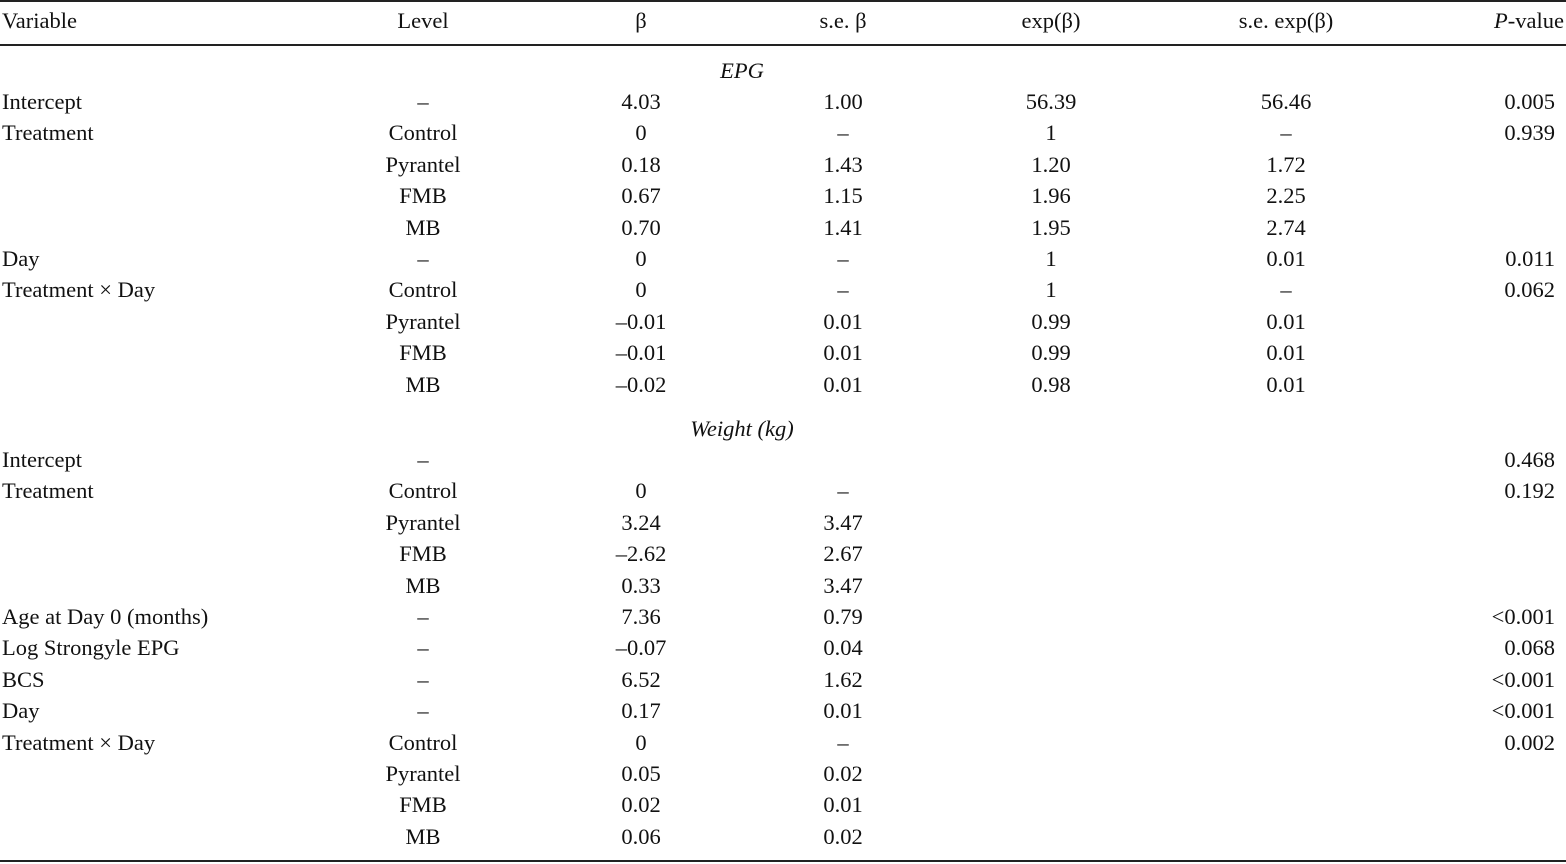 Image resolution: width=1566 pixels, height=864 pixels. Describe the element at coordinates (48, 491) in the screenshot. I see `row-variable: Treatment` at that location.